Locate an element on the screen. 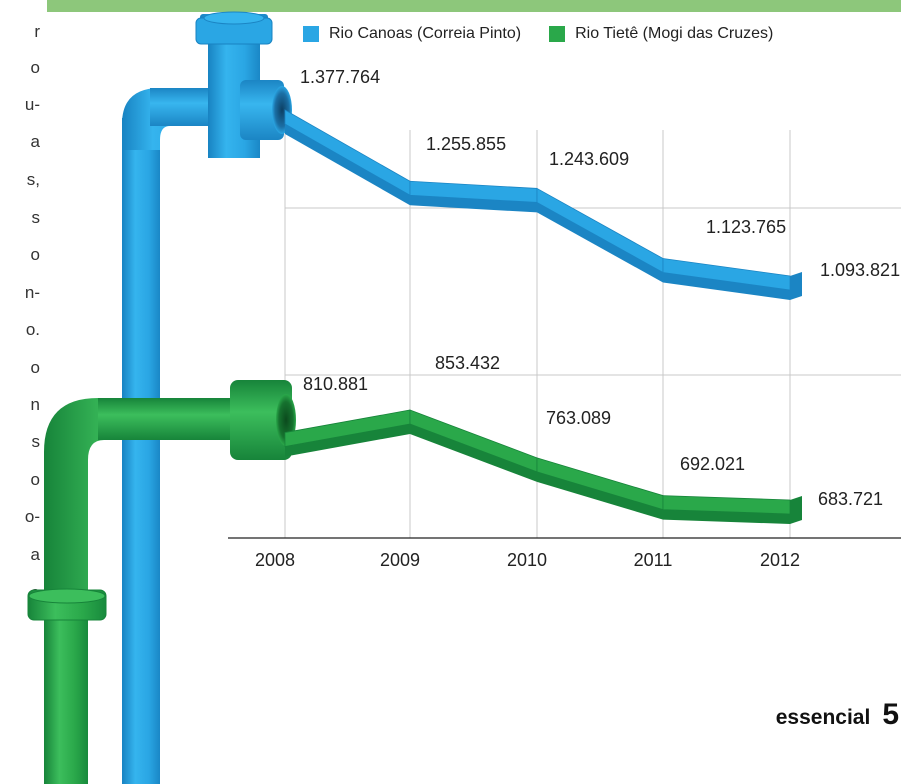 This screenshot has height=784, width=901. side-text-line: o. is located at coordinates (32, 329).